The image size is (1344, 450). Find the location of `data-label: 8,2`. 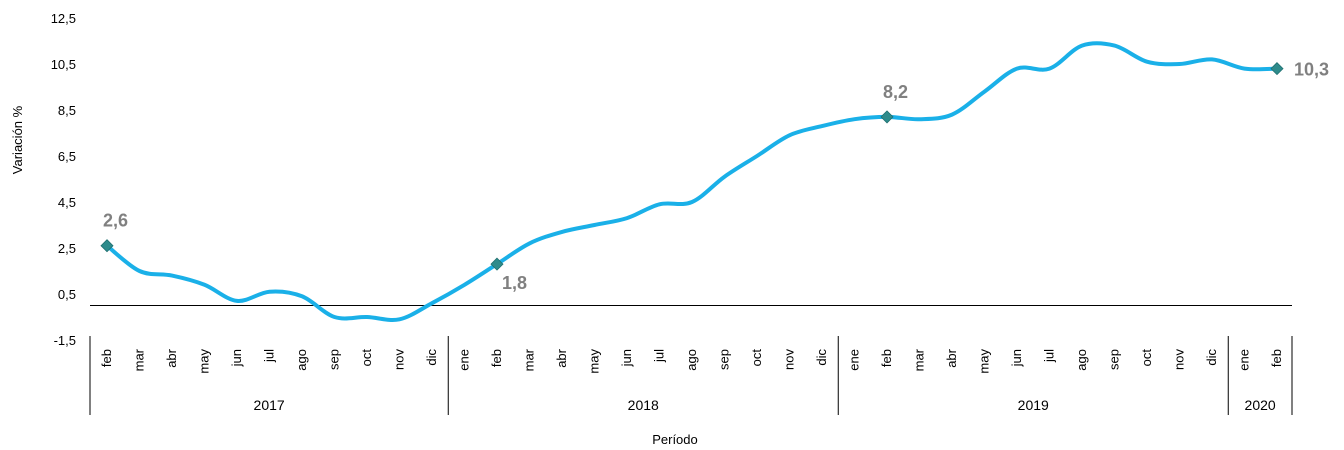

data-label: 8,2 is located at coordinates (895, 92).